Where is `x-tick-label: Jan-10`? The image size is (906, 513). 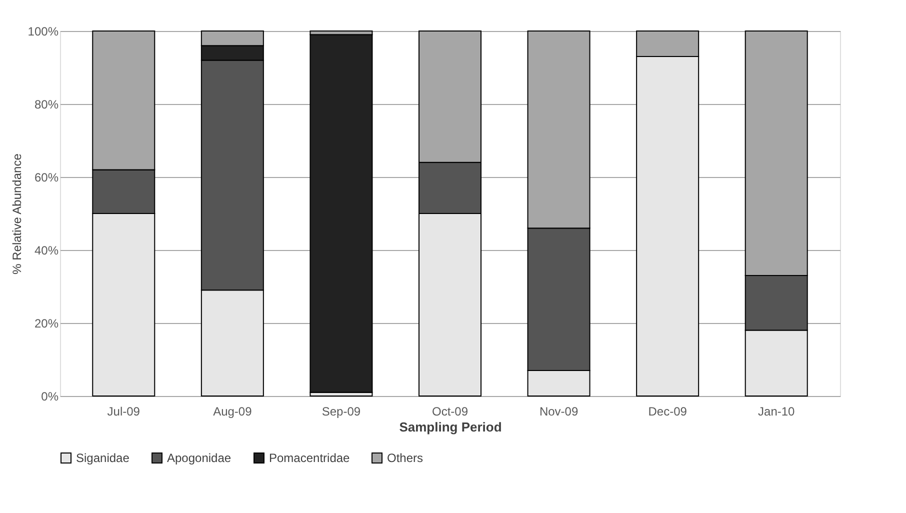
x-tick-label: Jan-10 is located at coordinates (777, 411).